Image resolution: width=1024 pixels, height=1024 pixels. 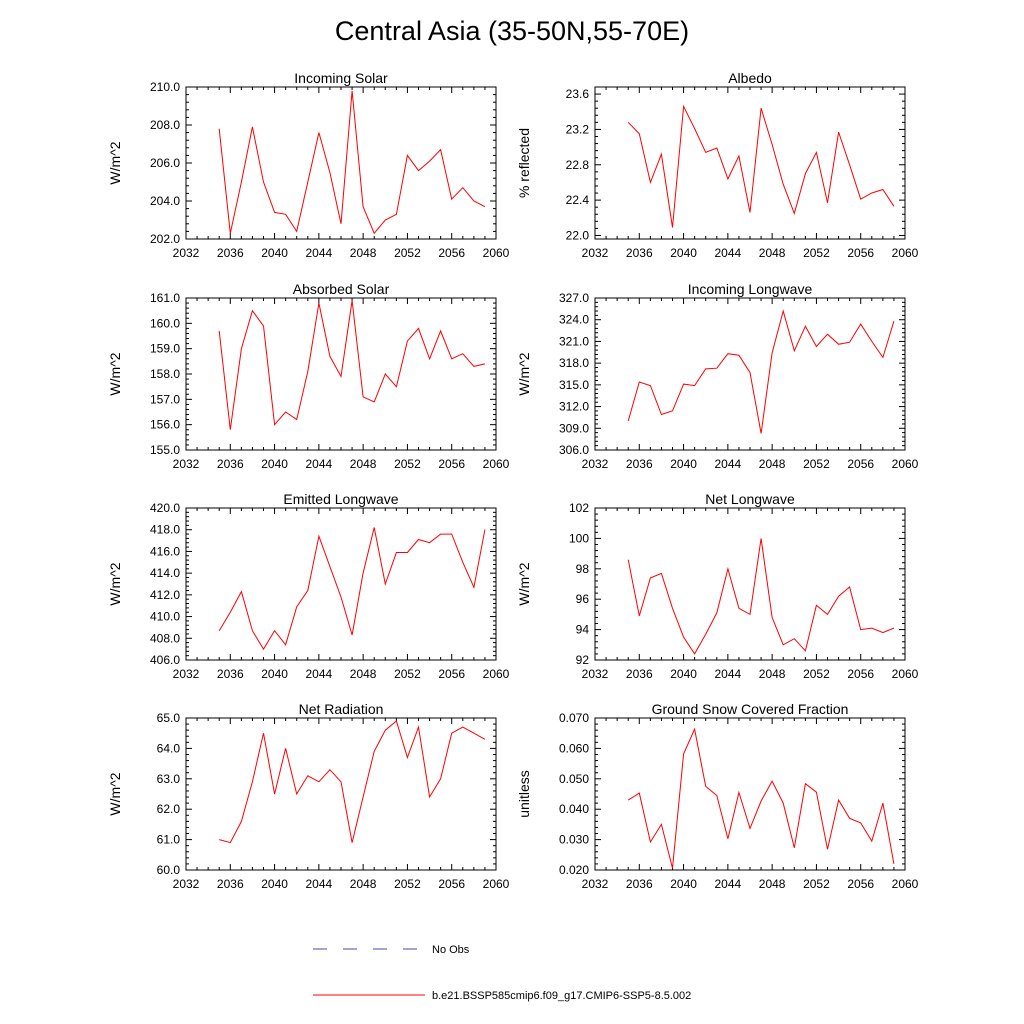 I want to click on net-longwave-series-line, so click(x=761, y=596).